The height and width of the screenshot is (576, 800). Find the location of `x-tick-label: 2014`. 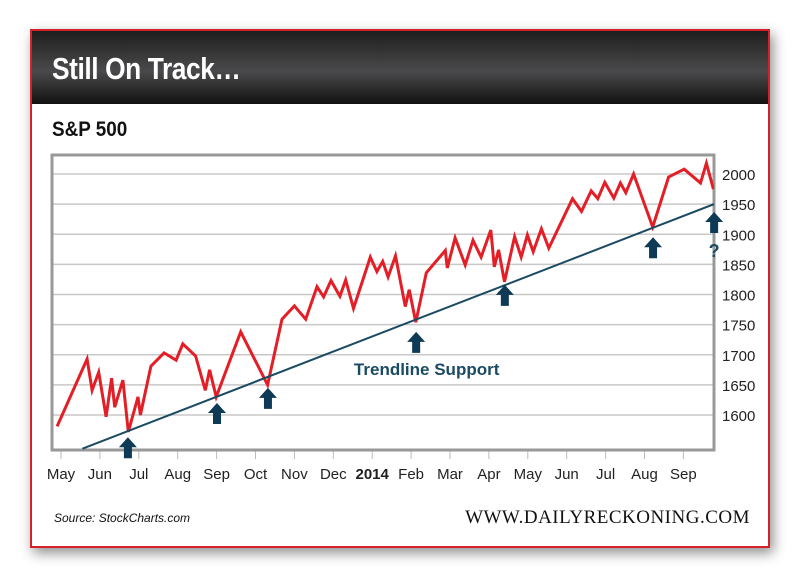

x-tick-label: 2014 is located at coordinates (373, 474).